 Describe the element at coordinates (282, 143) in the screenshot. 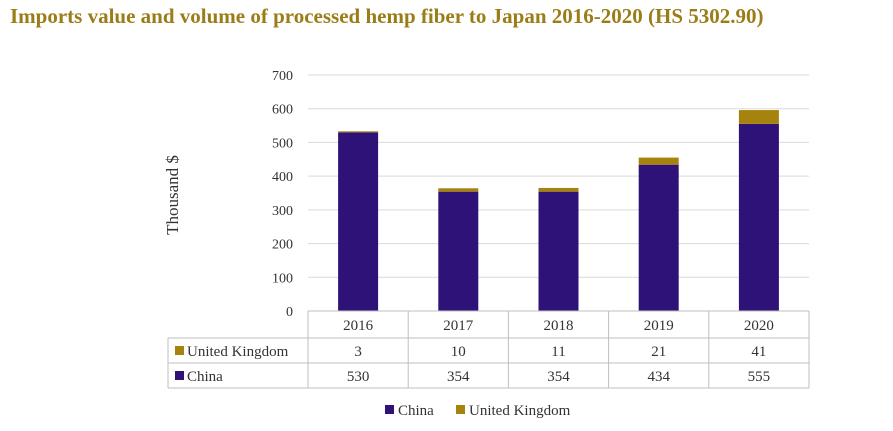

I see `y-tick-label: 500` at that location.